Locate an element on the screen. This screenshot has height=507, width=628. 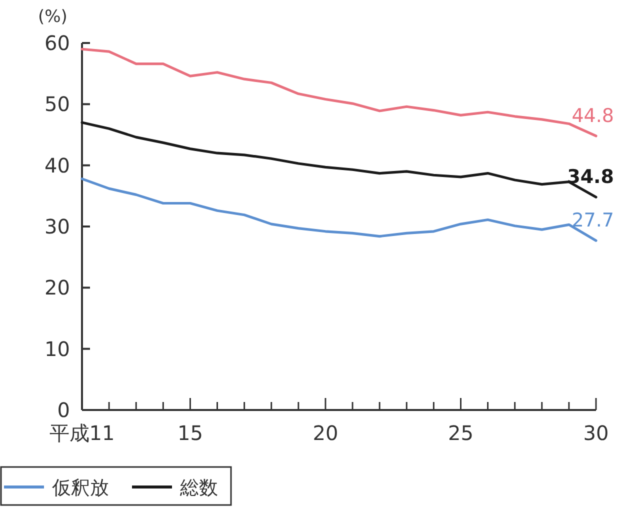
legend-label: 仮釈放 is located at coordinates (80, 488).